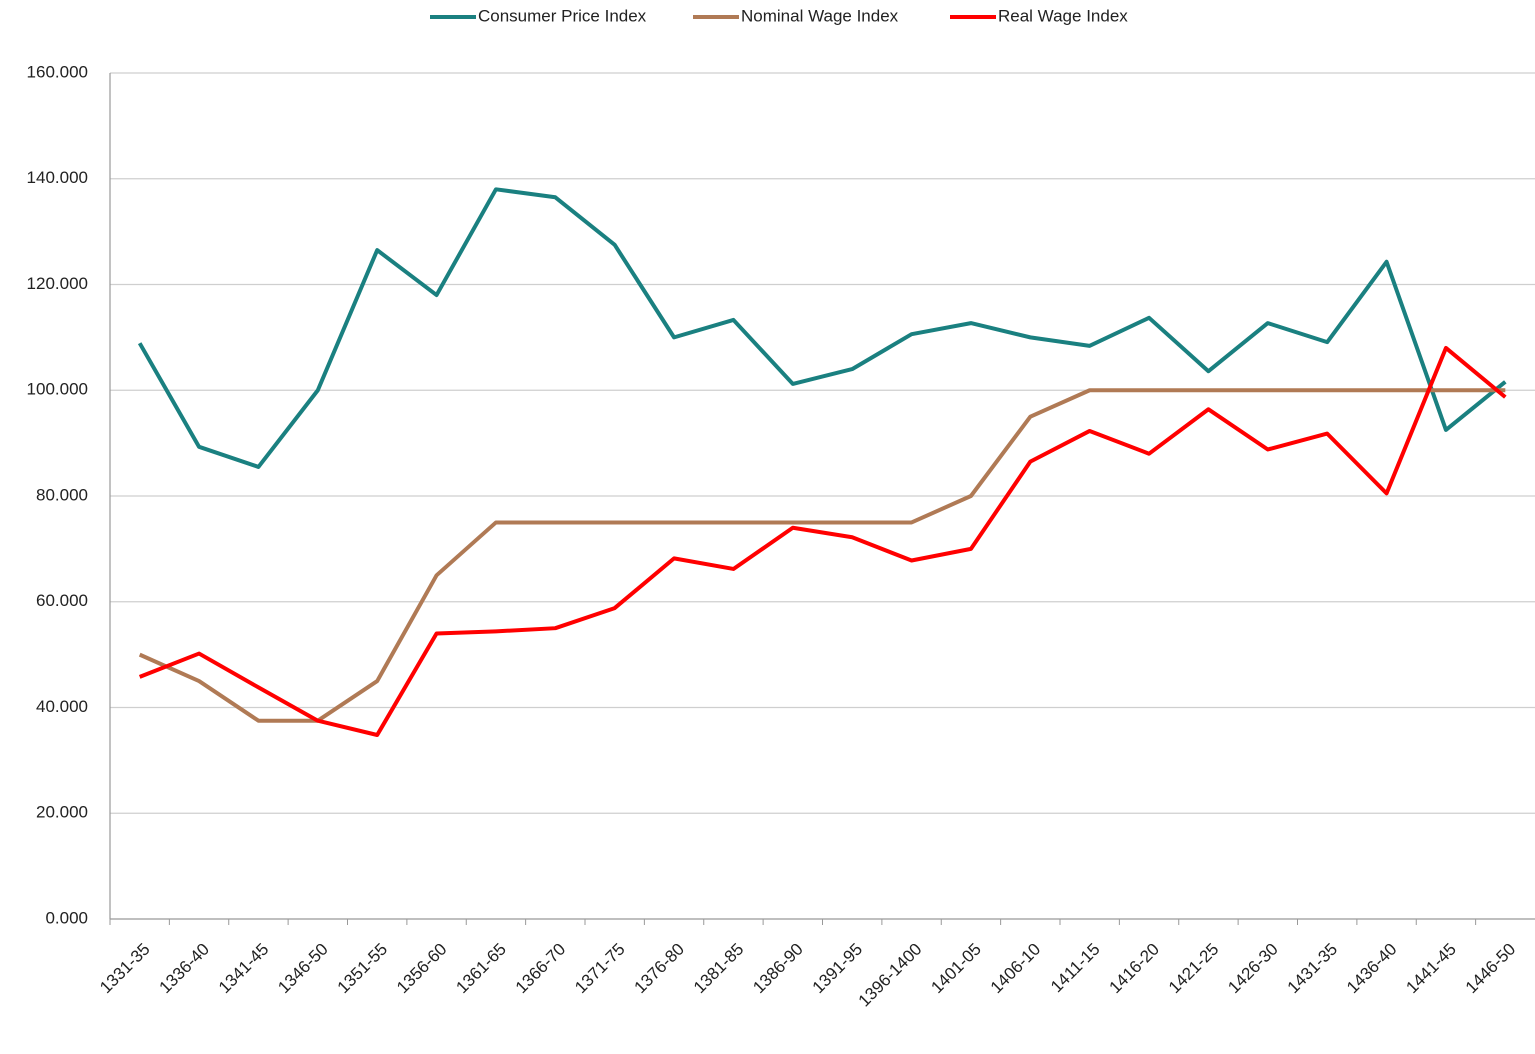 The height and width of the screenshot is (1054, 1535). I want to click on x-tick-label: 1411-15, so click(1075, 968).